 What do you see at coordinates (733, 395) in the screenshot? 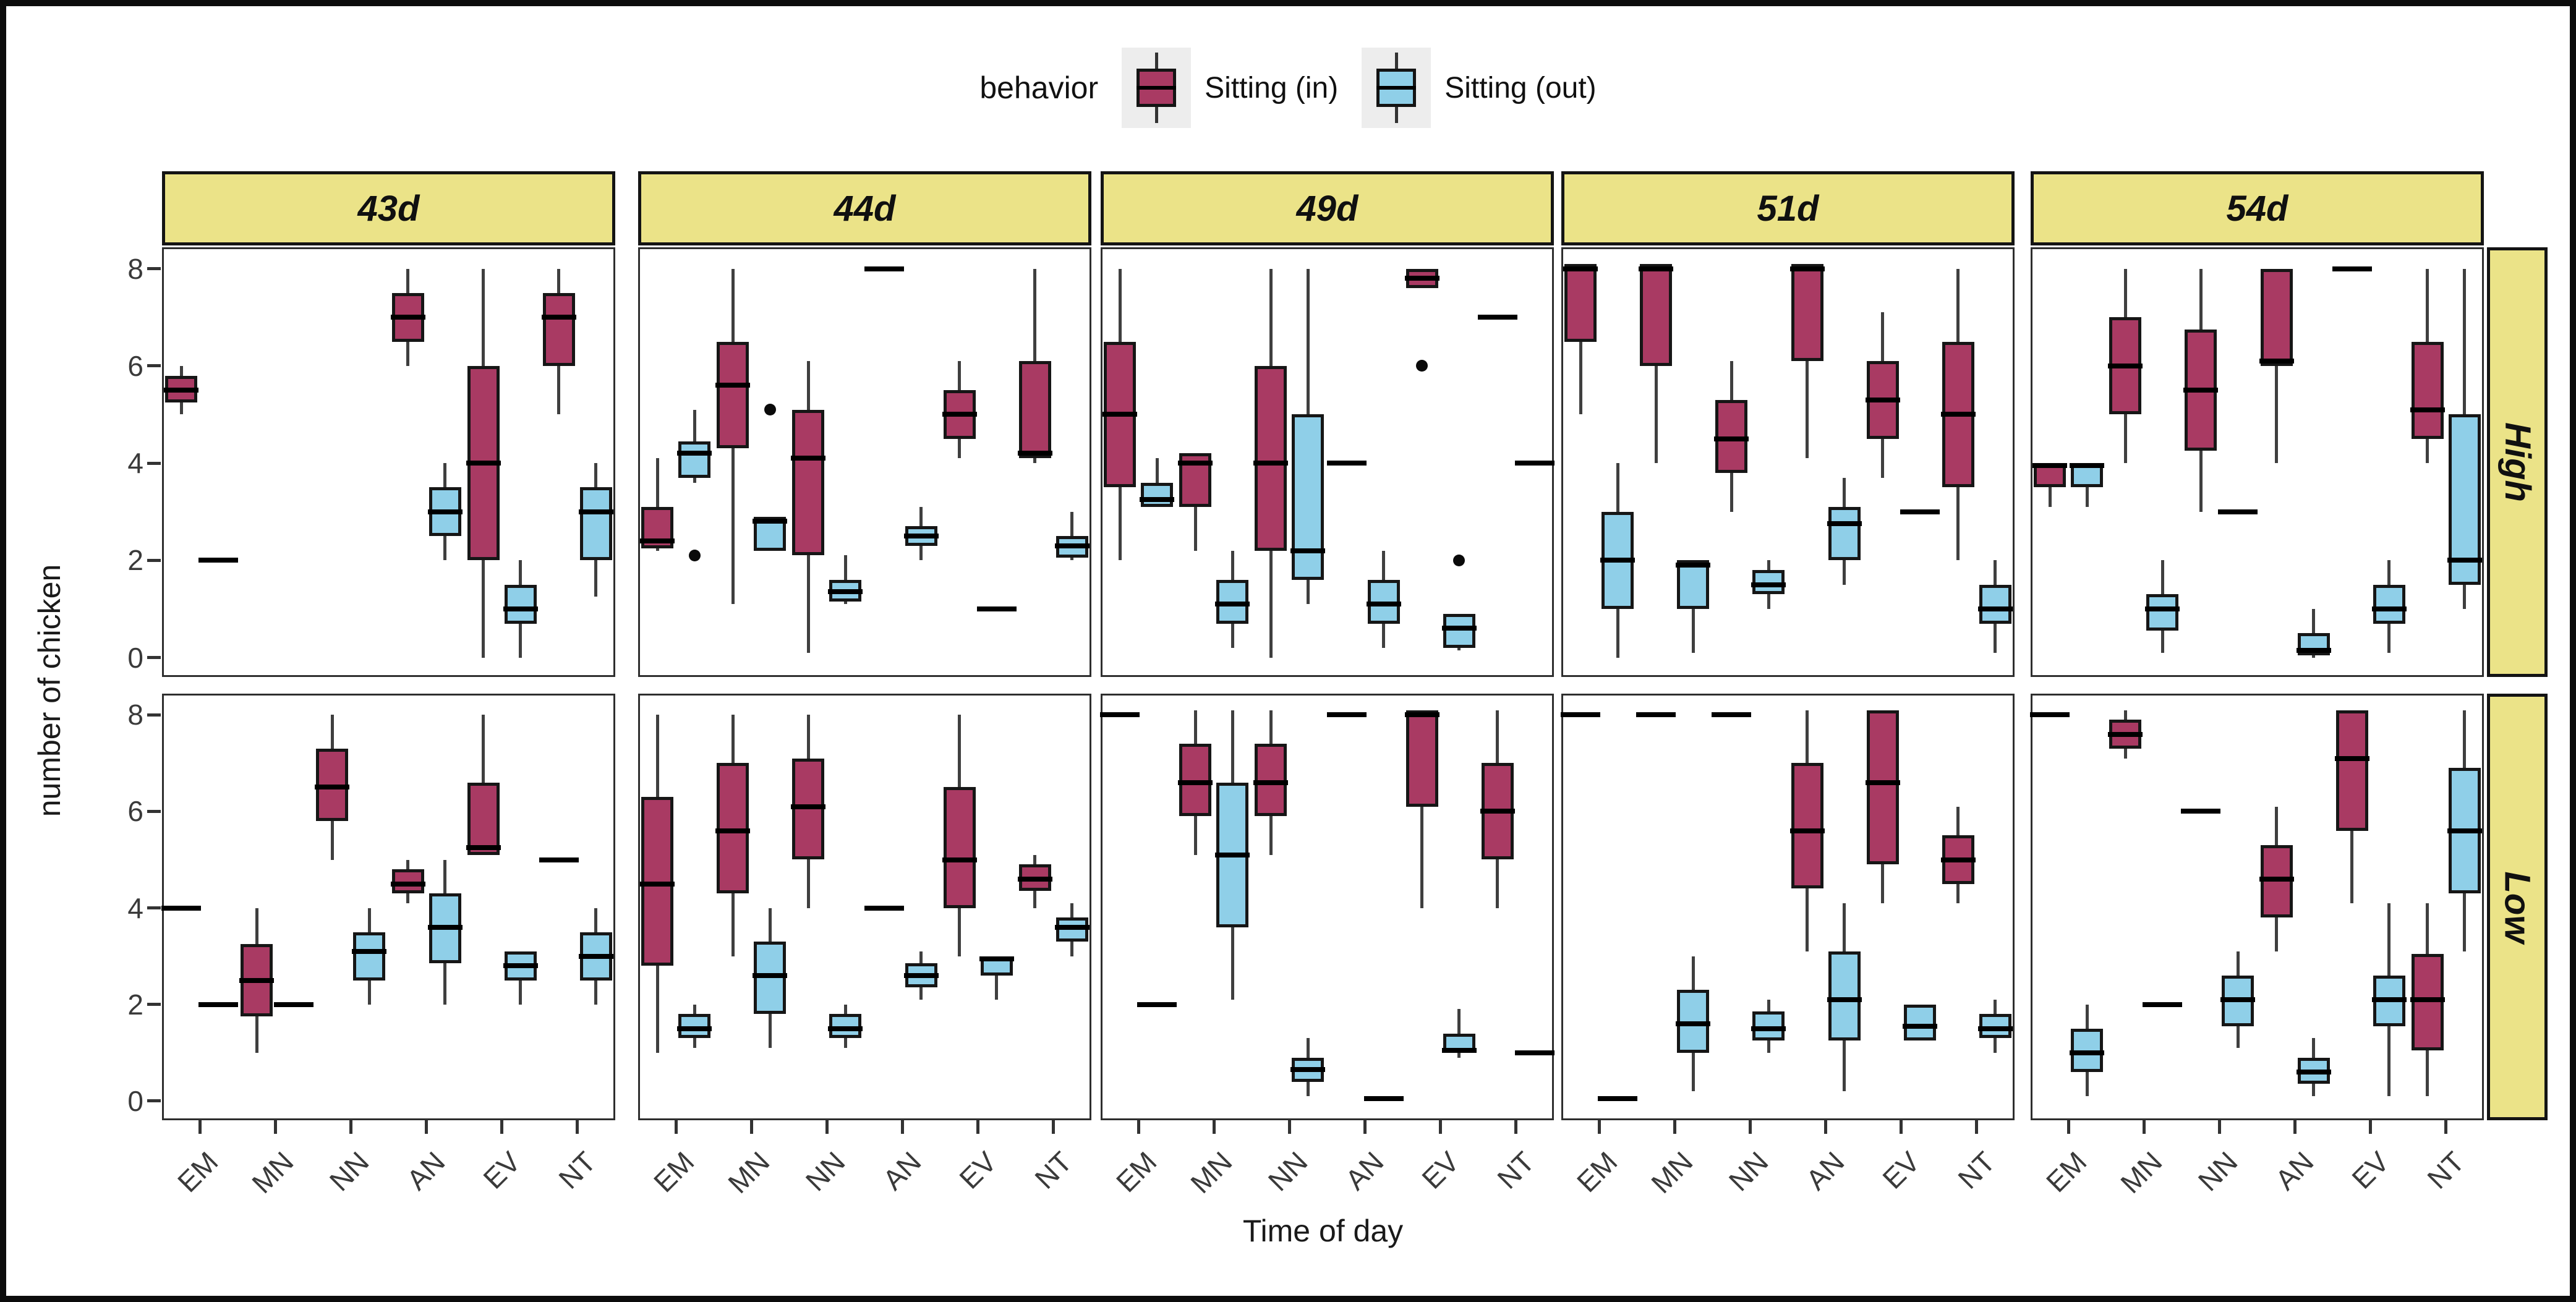
I see `box-44d-High-MN-in` at bounding box center [733, 395].